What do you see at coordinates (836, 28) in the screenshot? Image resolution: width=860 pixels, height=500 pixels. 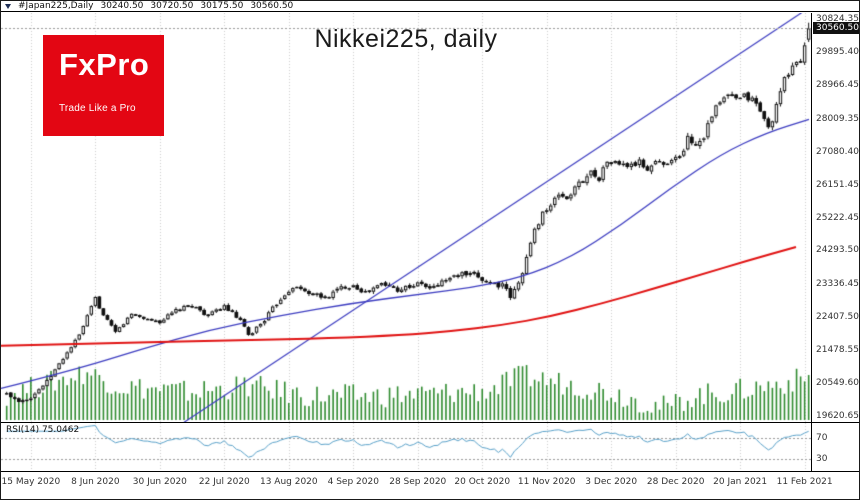 I see `last-price-badge: 30560.50` at bounding box center [836, 28].